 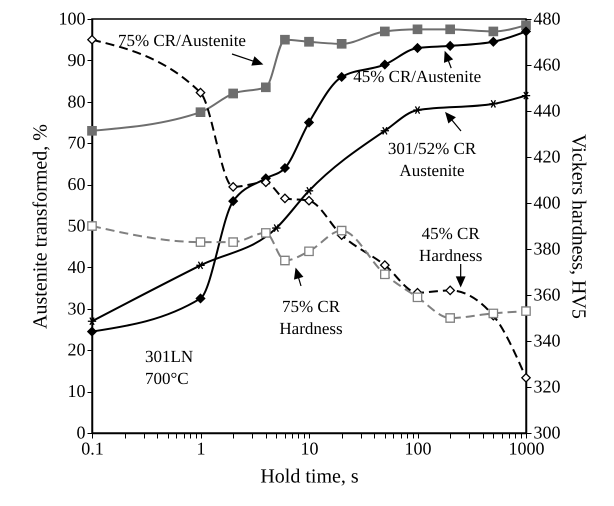 I want to click on y-tick-label: 20, so click(x=77, y=350).